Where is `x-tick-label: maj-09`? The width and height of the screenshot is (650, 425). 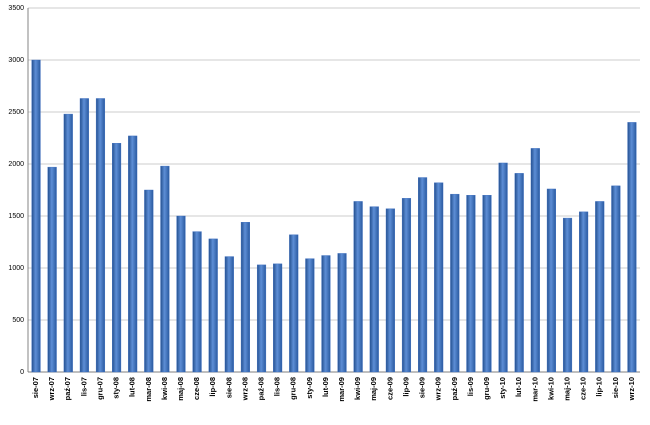 x-tick-label: maj-09 is located at coordinates (373, 389).